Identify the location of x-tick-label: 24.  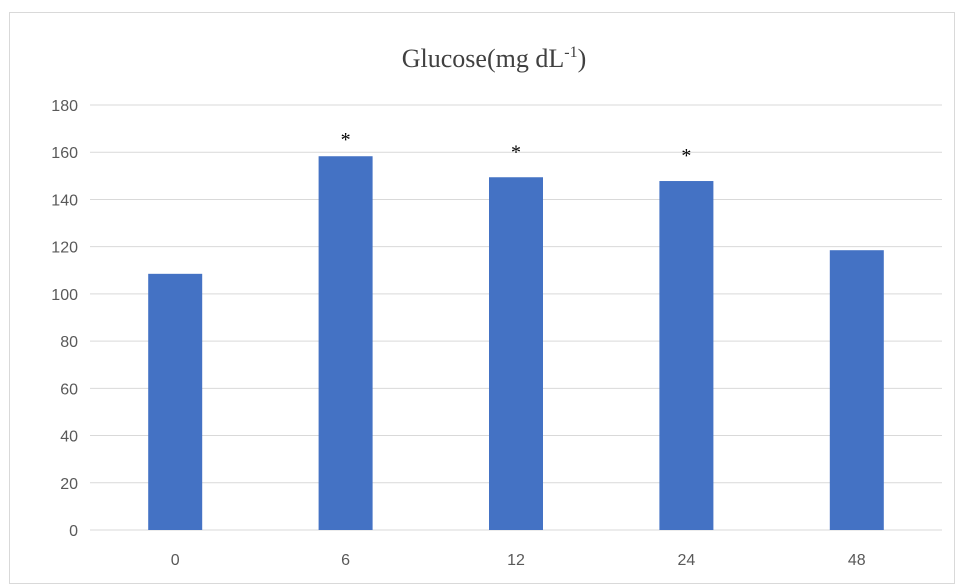
(687, 560).